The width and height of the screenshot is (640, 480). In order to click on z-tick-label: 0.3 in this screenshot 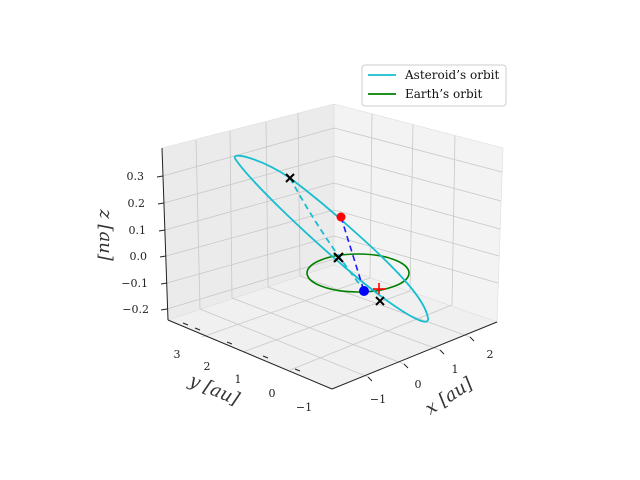, I will do `click(136, 176)`.